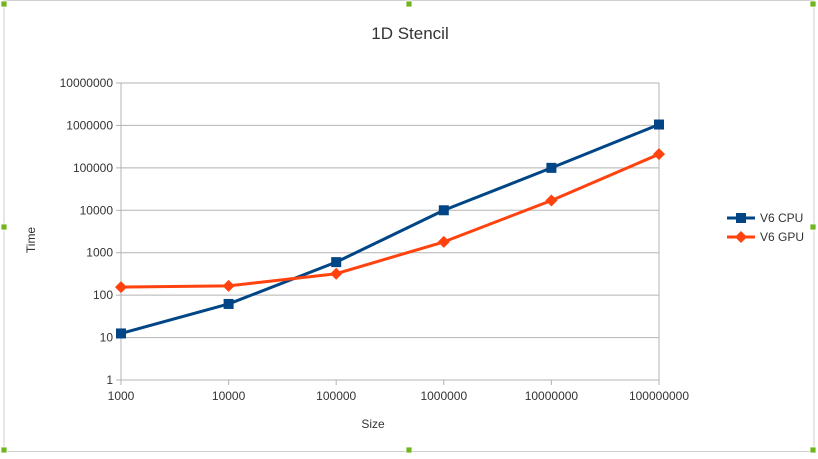  I want to click on y-tick-label: 10000000, so click(87, 83).